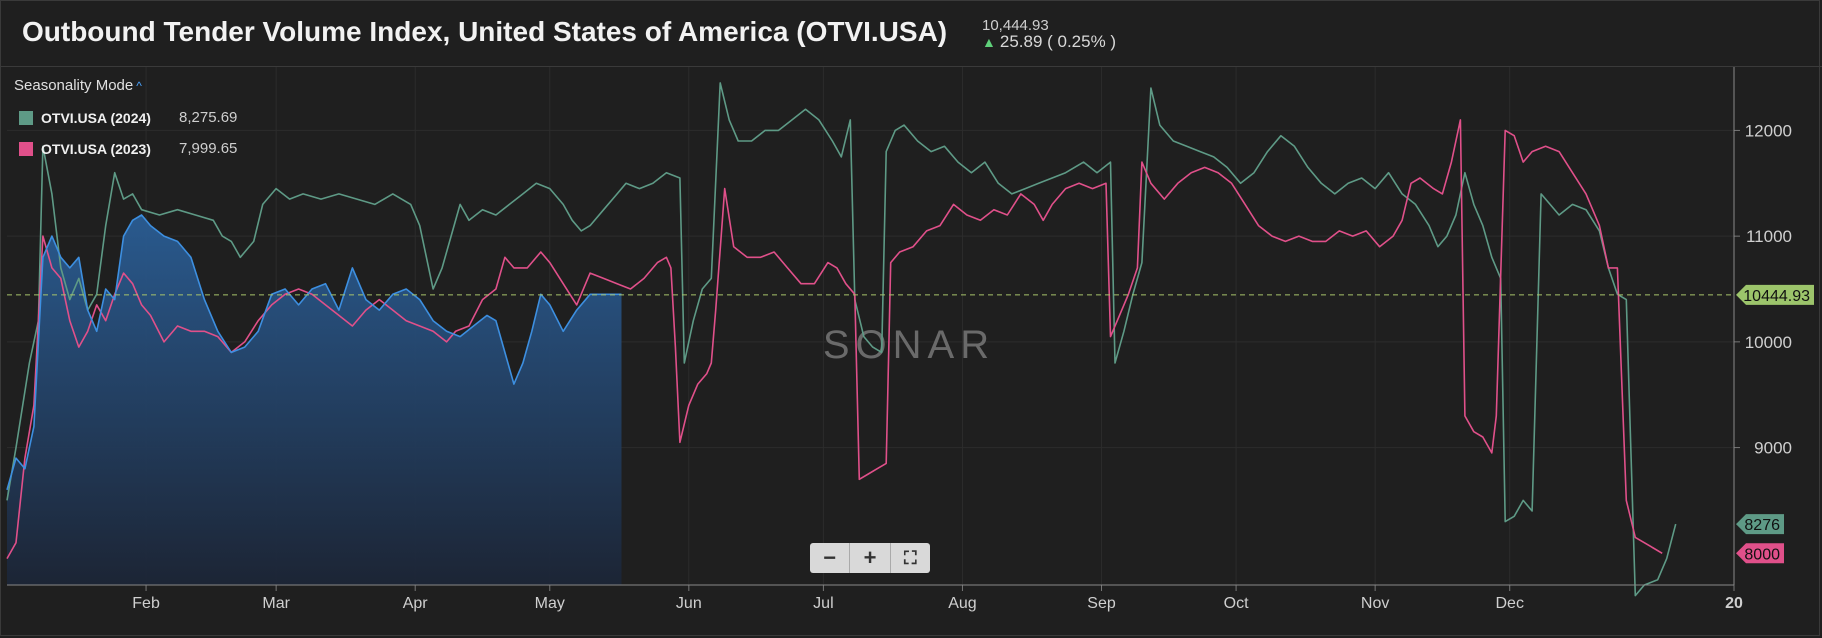 This screenshot has width=1822, height=638. I want to click on x-tick-label: 20, so click(1734, 603).